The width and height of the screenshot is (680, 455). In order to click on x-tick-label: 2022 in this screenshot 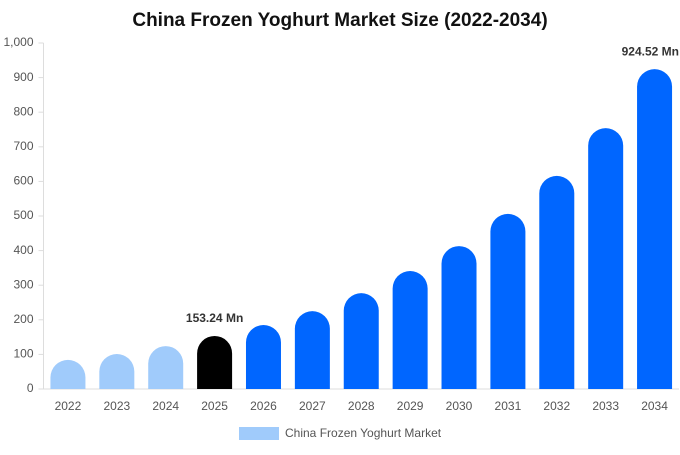, I will do `click(68, 406)`.